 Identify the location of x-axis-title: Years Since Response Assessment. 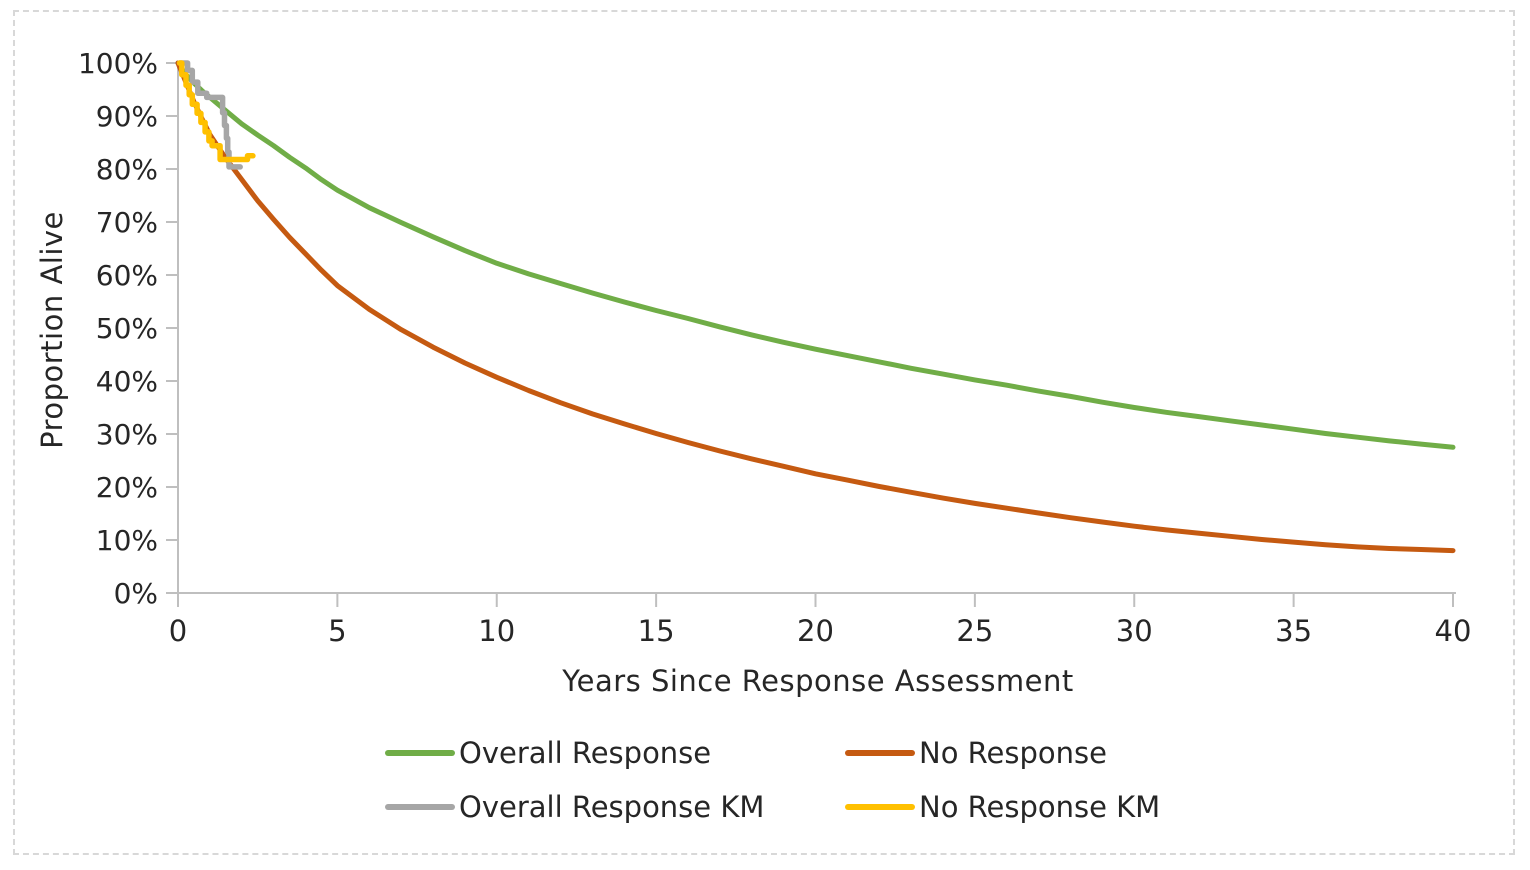
(818, 681).